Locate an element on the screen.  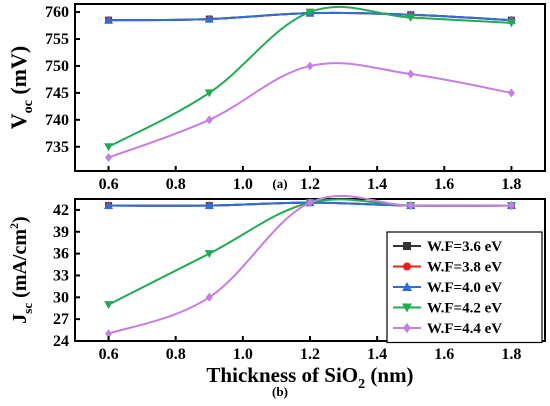
y-axis-title-b: Jsc (mA/cm2) is located at coordinates (21, 269).